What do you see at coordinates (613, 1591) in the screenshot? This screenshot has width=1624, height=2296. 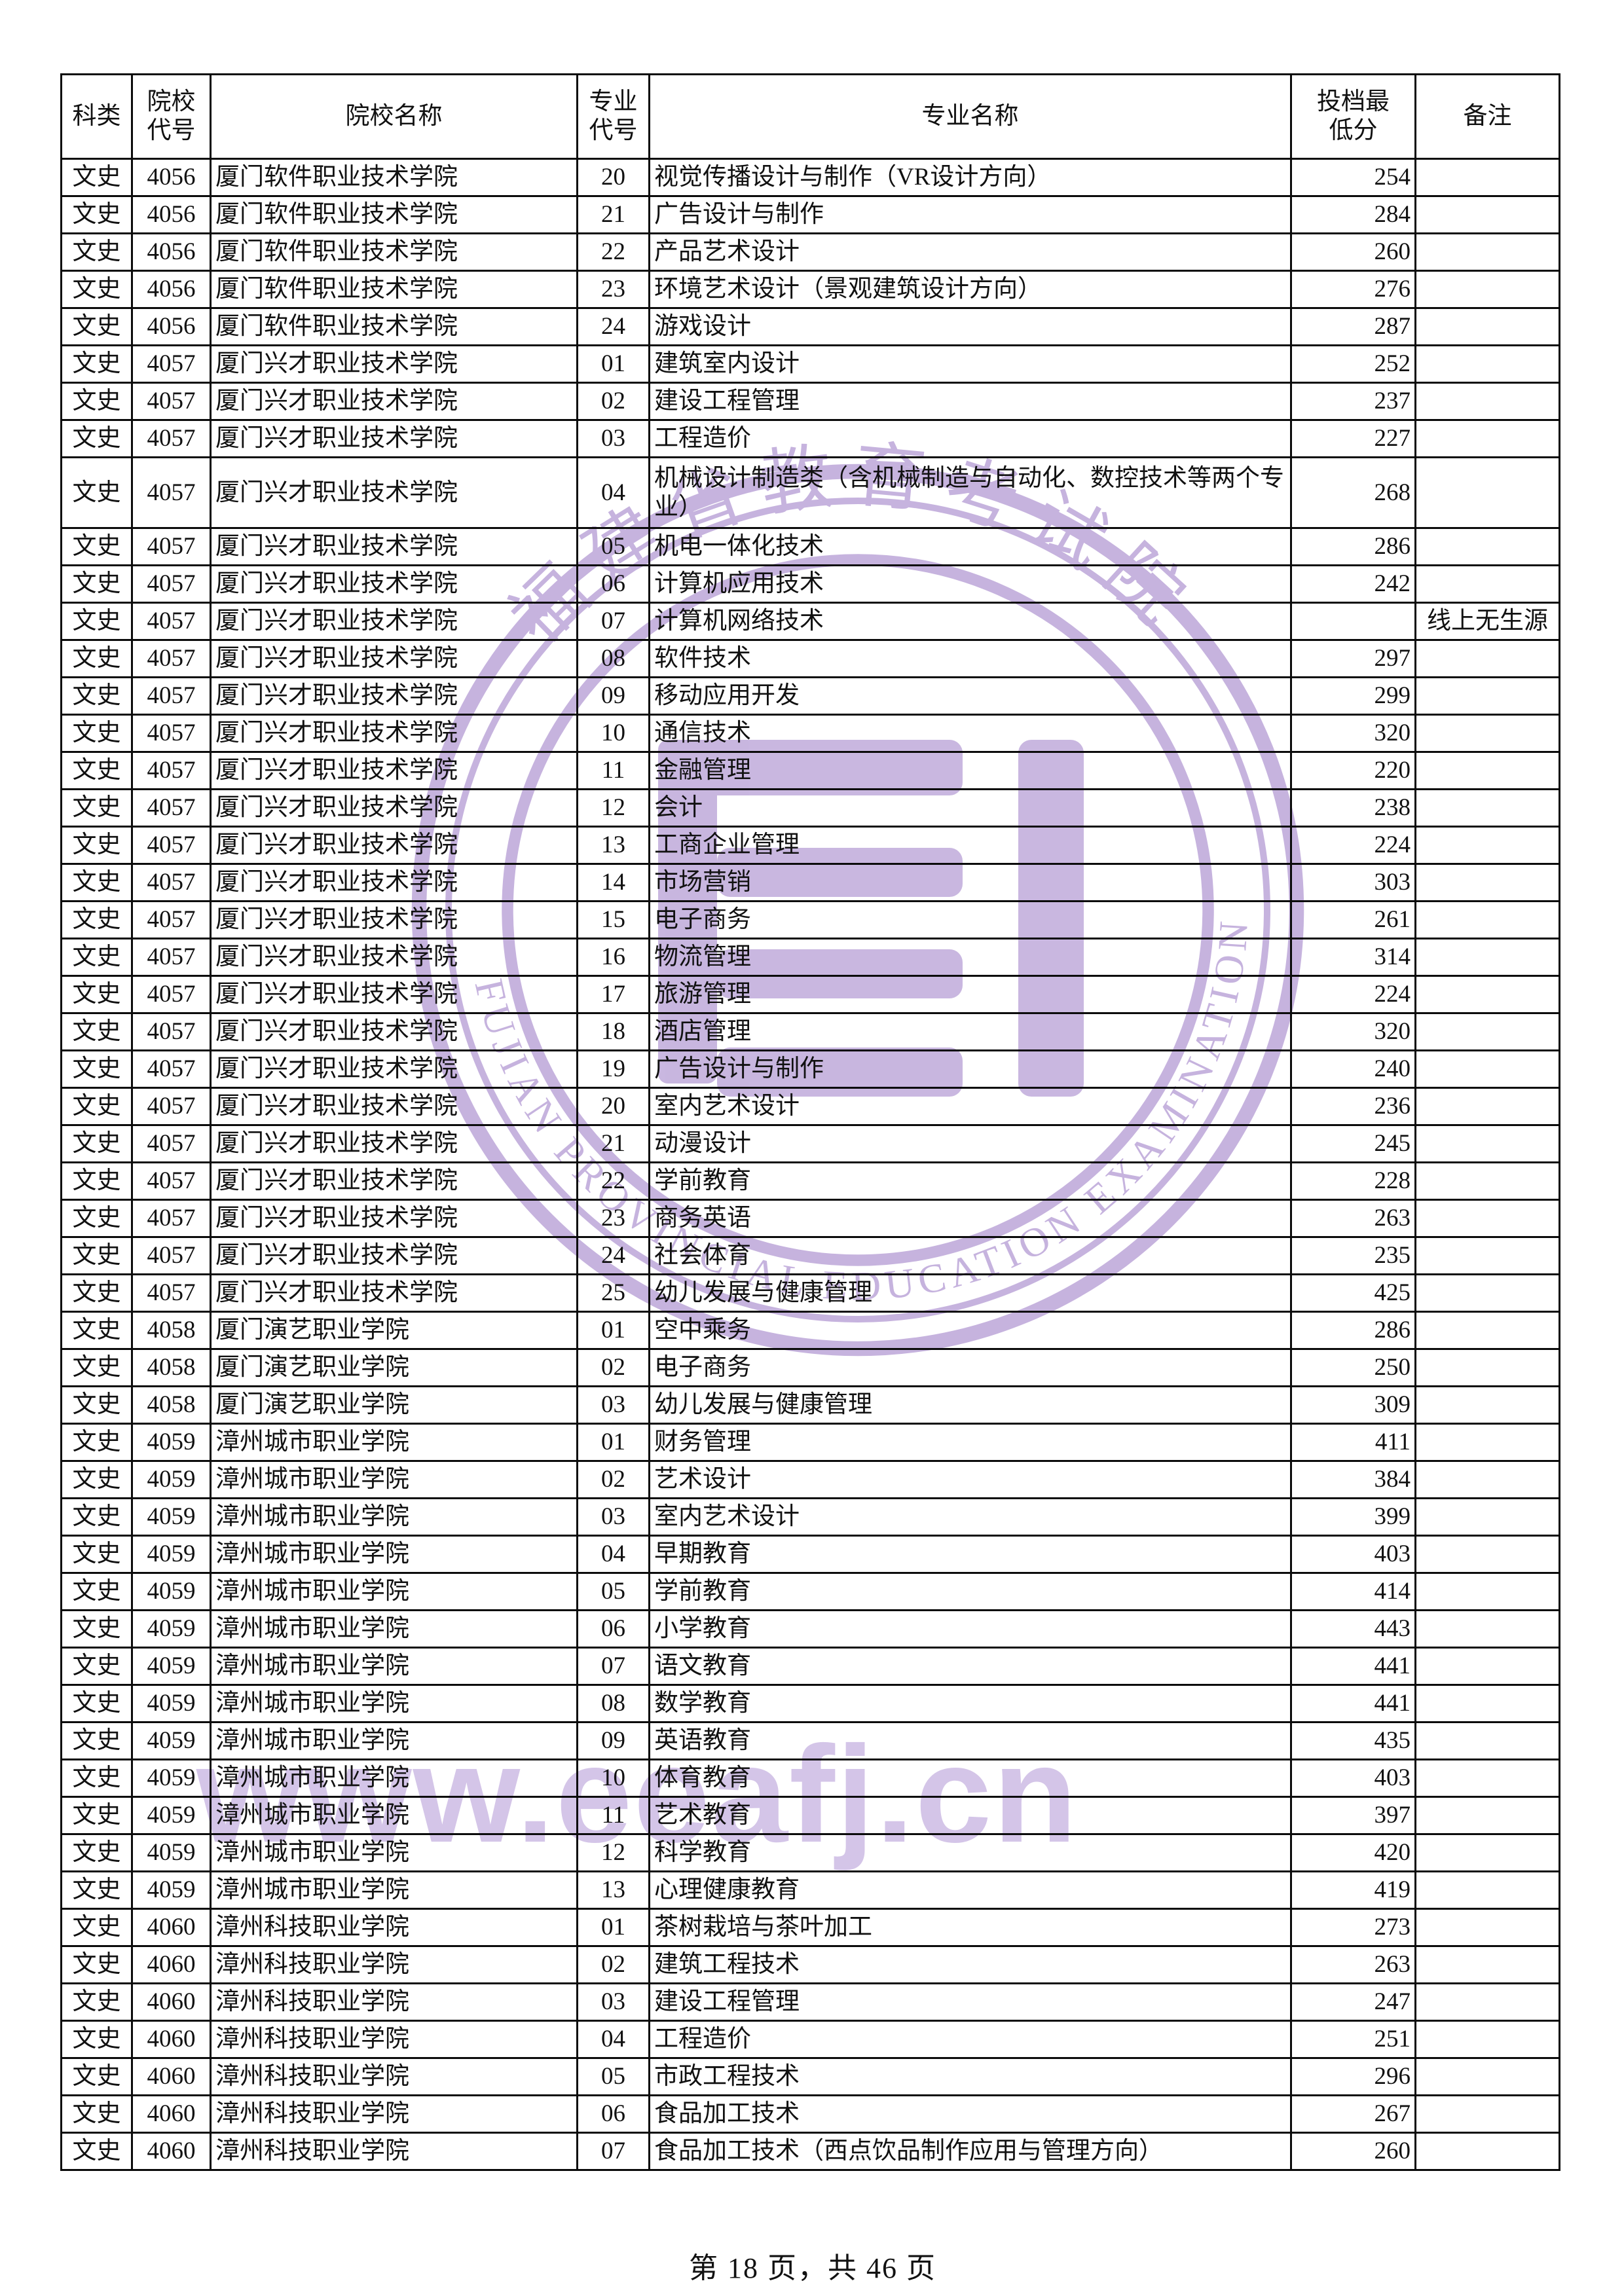 I see `cell-major-code: 05` at bounding box center [613, 1591].